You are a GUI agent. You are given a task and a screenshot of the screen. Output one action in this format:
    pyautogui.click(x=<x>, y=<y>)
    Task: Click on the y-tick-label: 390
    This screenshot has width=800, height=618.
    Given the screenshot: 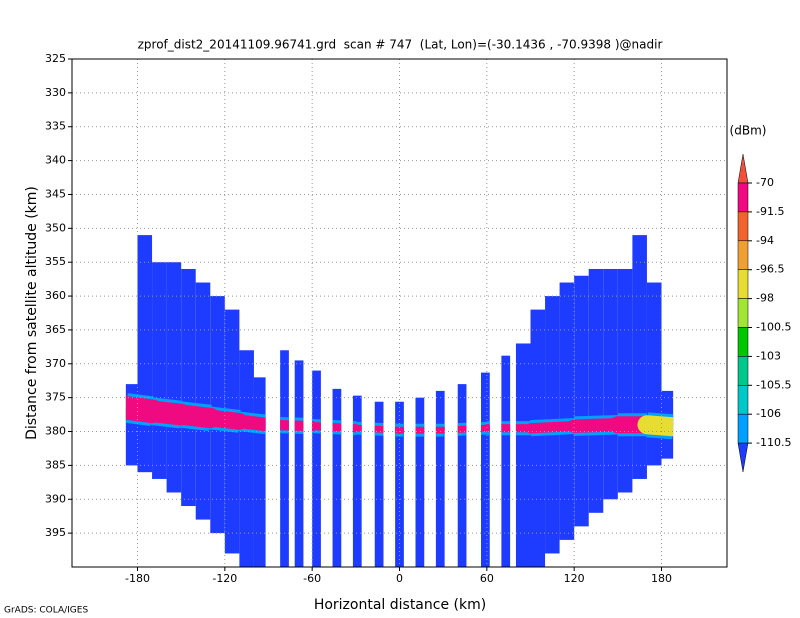 What is the action you would take?
    pyautogui.click(x=55, y=498)
    